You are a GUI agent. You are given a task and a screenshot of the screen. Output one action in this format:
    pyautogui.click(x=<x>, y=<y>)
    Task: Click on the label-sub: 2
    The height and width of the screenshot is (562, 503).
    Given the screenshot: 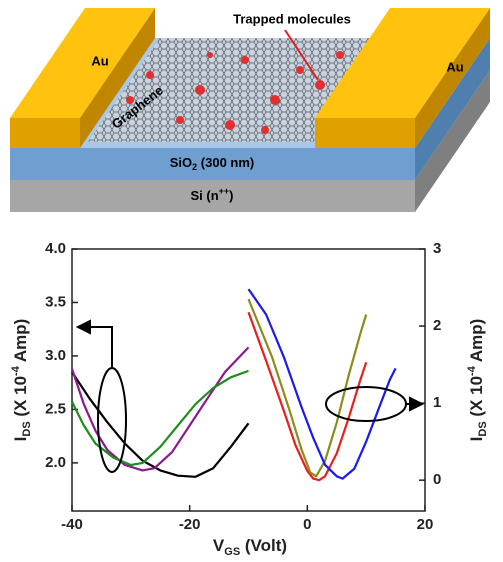 What is the action you would take?
    pyautogui.click(x=194, y=167)
    